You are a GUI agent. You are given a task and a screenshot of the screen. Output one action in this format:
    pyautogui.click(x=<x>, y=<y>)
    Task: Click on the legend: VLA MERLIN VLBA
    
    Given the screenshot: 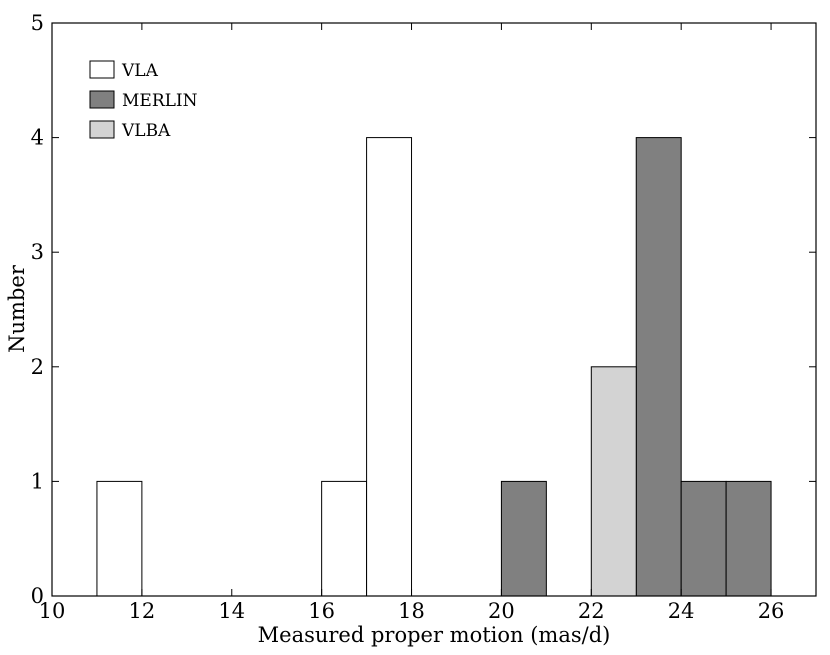 What is the action you would take?
    pyautogui.click(x=143, y=100)
    